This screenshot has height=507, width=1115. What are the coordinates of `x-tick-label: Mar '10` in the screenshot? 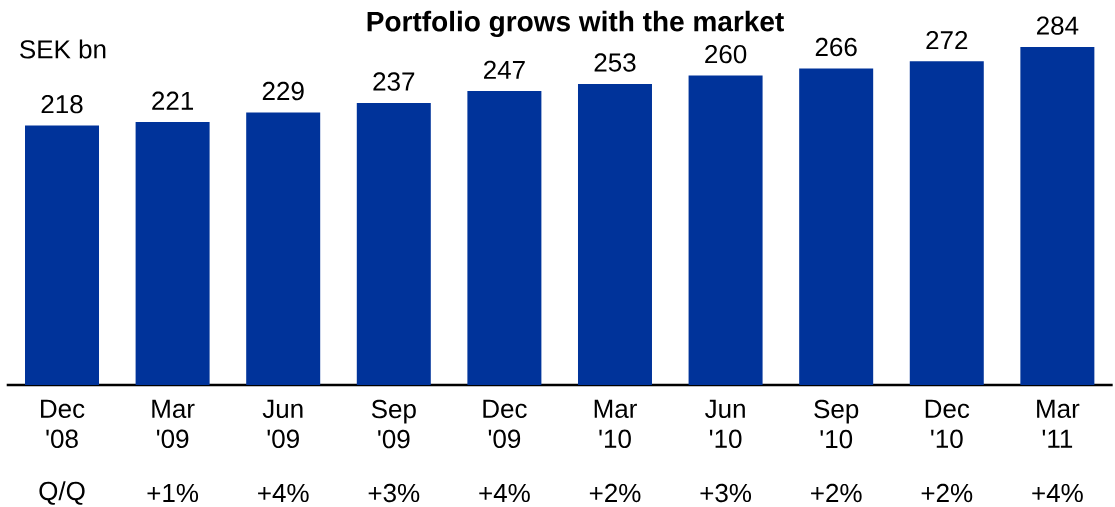 It's located at (615, 424).